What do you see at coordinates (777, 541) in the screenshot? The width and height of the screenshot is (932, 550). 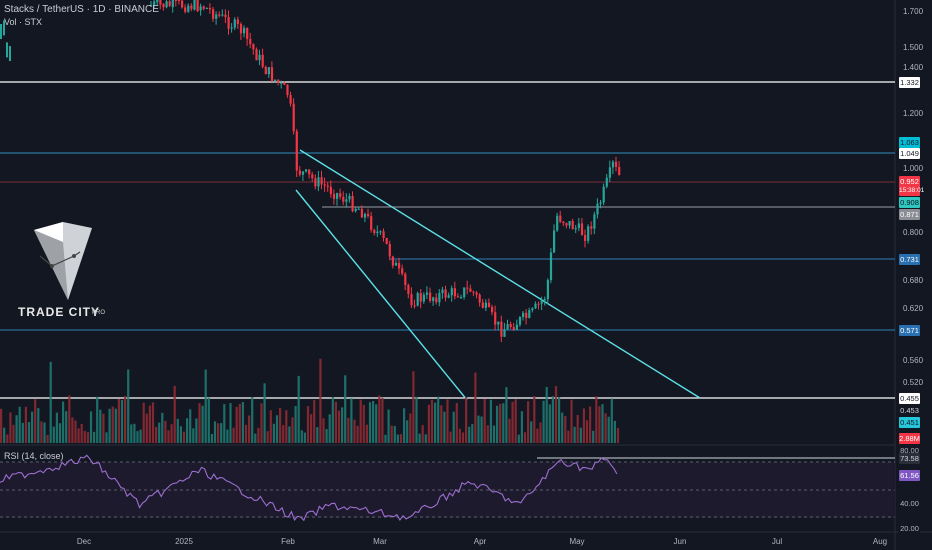 I see `time-axis-label: Jul` at bounding box center [777, 541].